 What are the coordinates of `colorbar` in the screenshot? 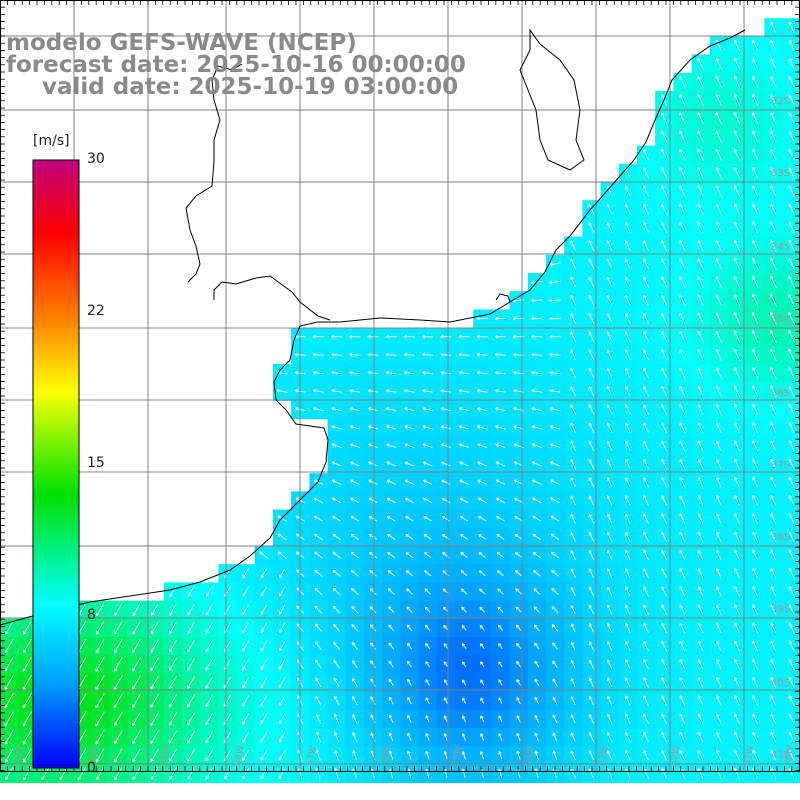 It's located at (56, 464).